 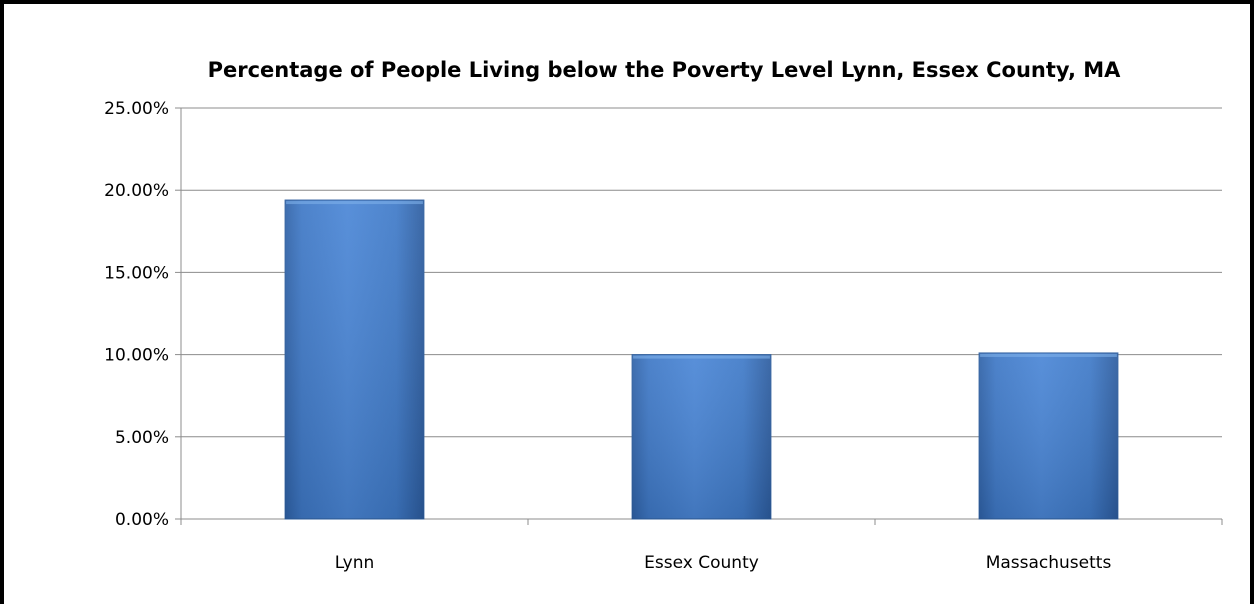 I want to click on x-tick-label: Lynn, so click(x=355, y=563).